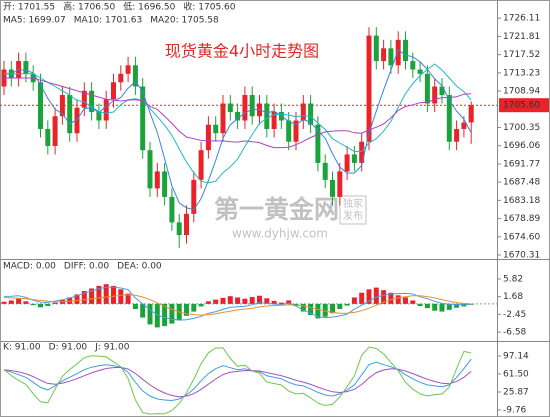 The height and width of the screenshot is (417, 550). I want to click on y-tick-label: 1674.60, so click(521, 237).